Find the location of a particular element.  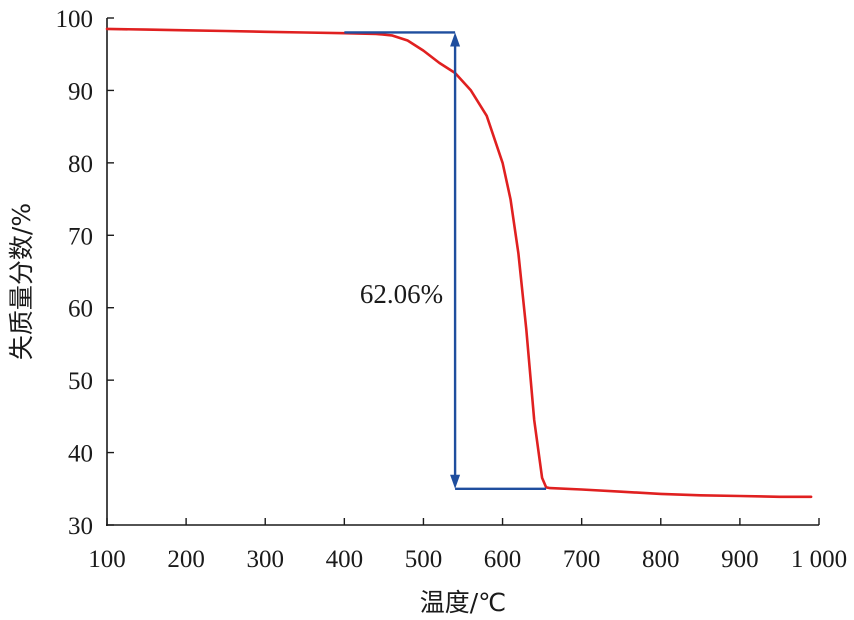

x-tick-label: 1 000 is located at coordinates (819, 559).